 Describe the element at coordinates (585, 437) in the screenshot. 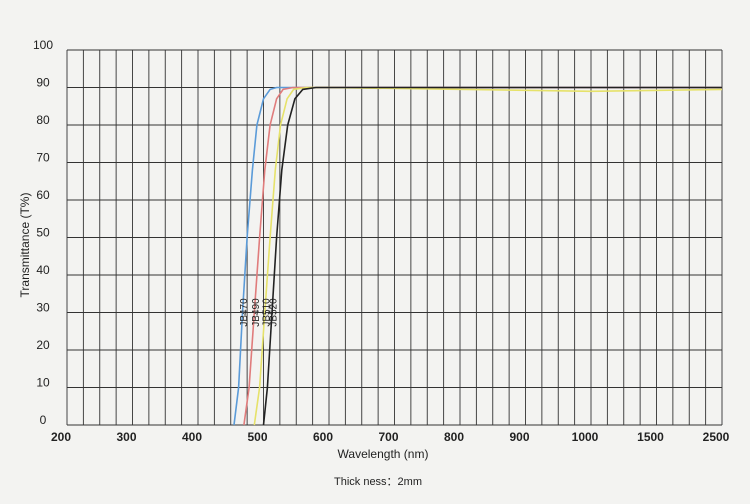

I see `x-tick-label: 1000` at that location.